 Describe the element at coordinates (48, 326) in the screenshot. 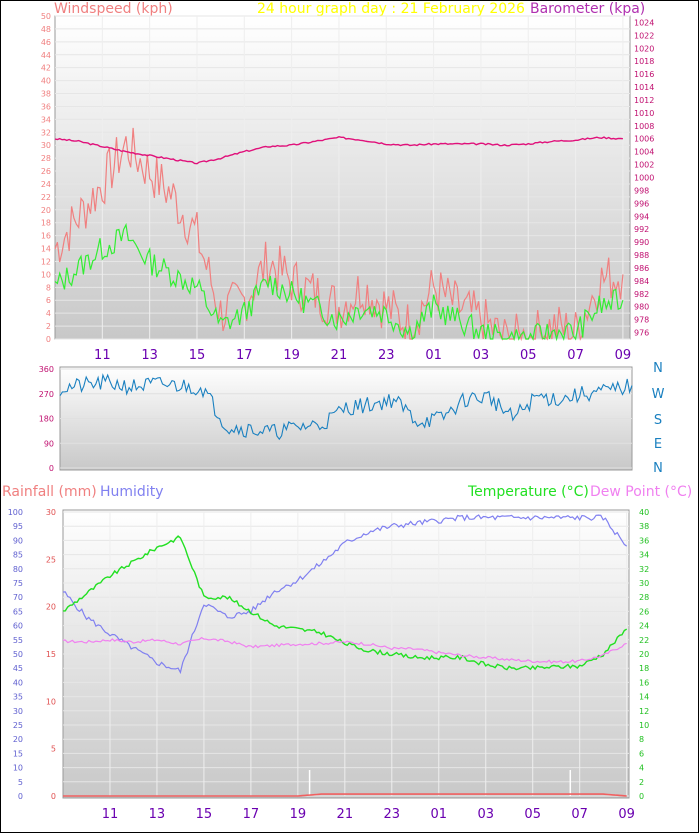

I see `windspeed-tick: 2` at that location.